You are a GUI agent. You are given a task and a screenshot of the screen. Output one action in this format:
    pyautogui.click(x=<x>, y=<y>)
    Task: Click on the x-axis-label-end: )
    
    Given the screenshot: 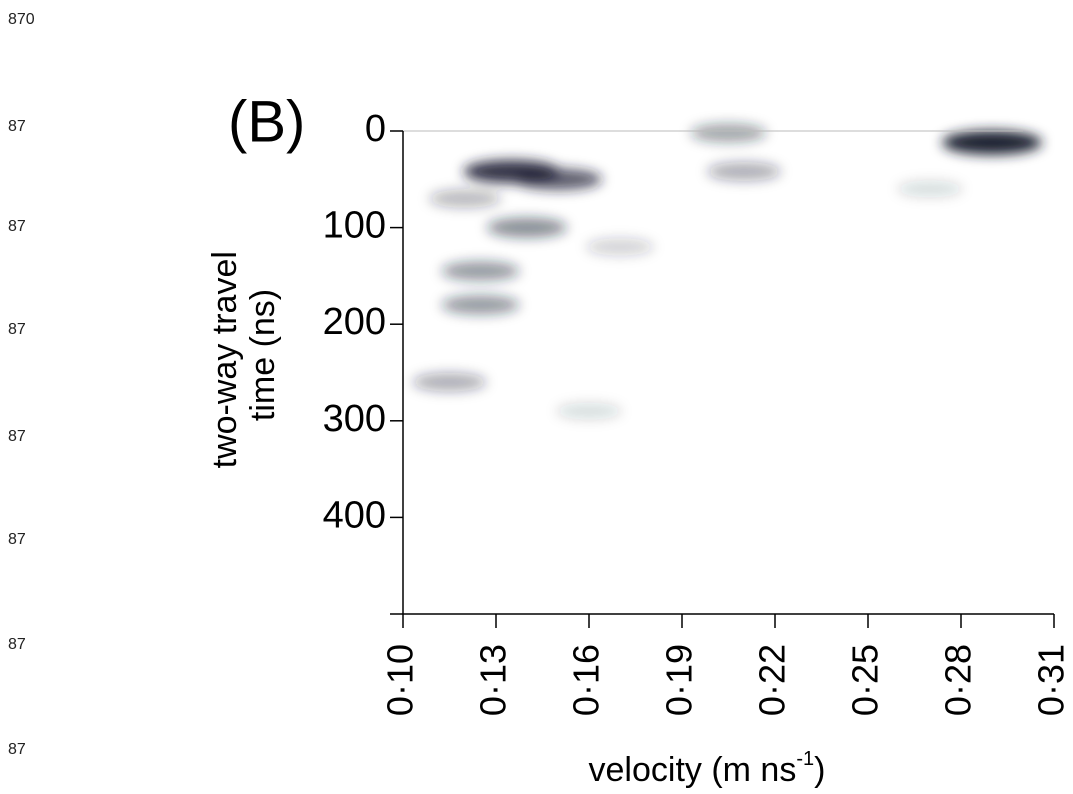 What is the action you would take?
    pyautogui.click(x=819, y=770)
    